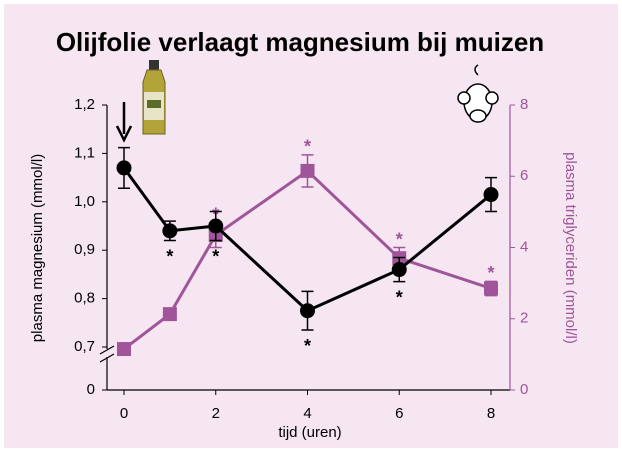 The width and height of the screenshot is (622, 452). I want to click on y-tick-label: 0, so click(91, 389).